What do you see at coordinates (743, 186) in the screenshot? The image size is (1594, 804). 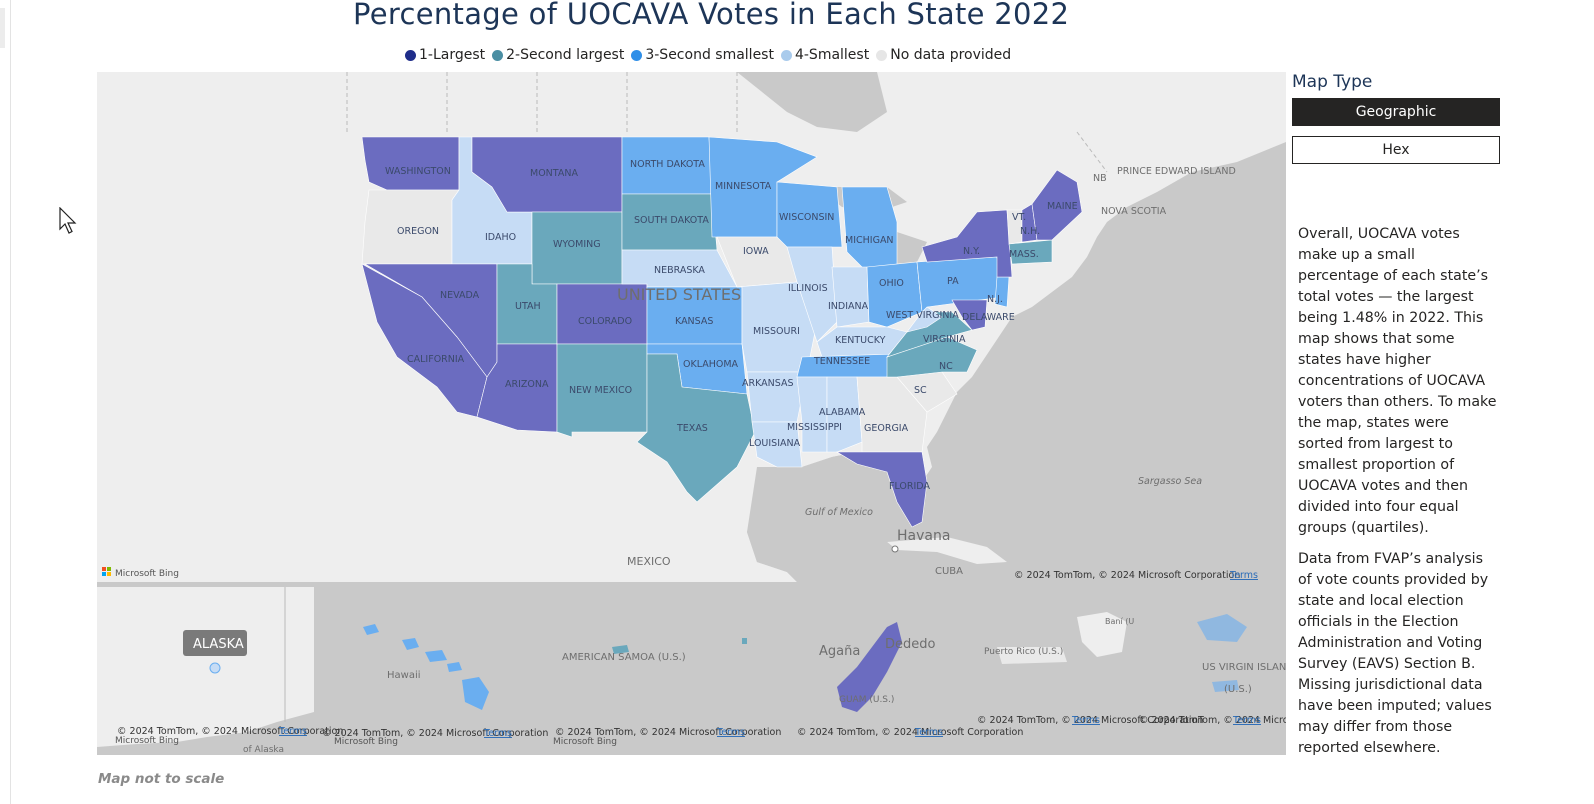 I see `svg-text: MINNESOTA` at bounding box center [743, 186].